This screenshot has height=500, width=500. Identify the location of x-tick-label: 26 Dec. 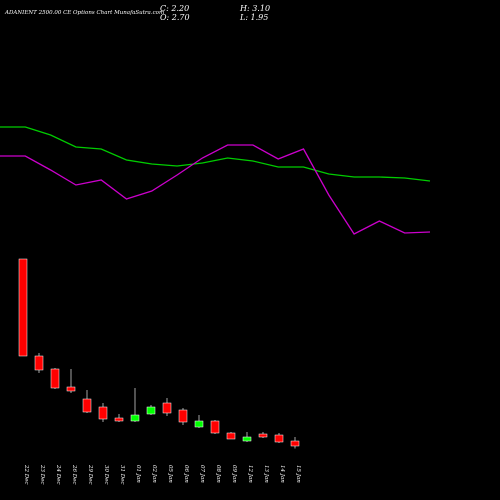
(74, 474).